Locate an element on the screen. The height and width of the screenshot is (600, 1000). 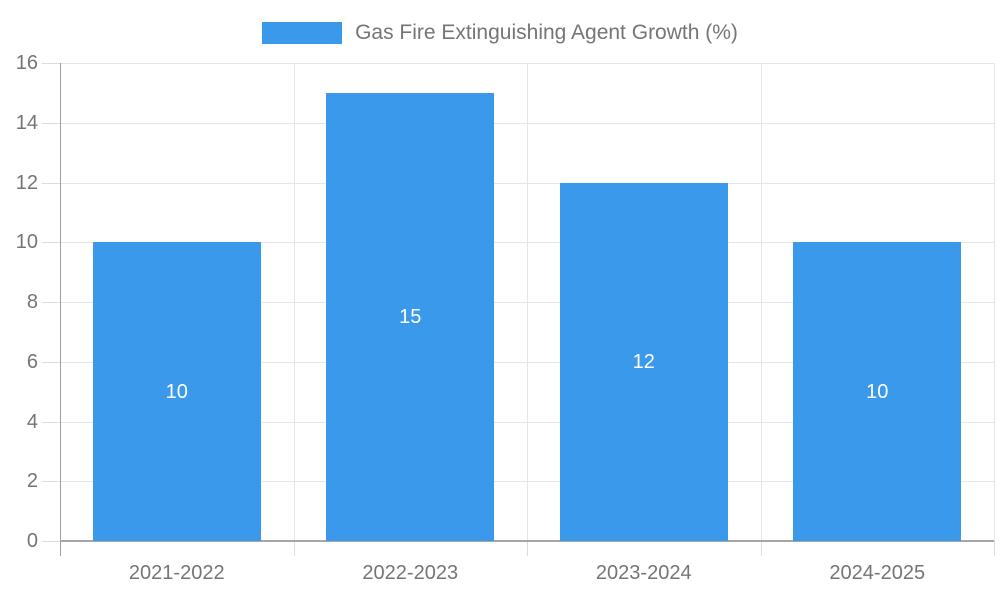
bar-2021-2022 is located at coordinates (176, 391).